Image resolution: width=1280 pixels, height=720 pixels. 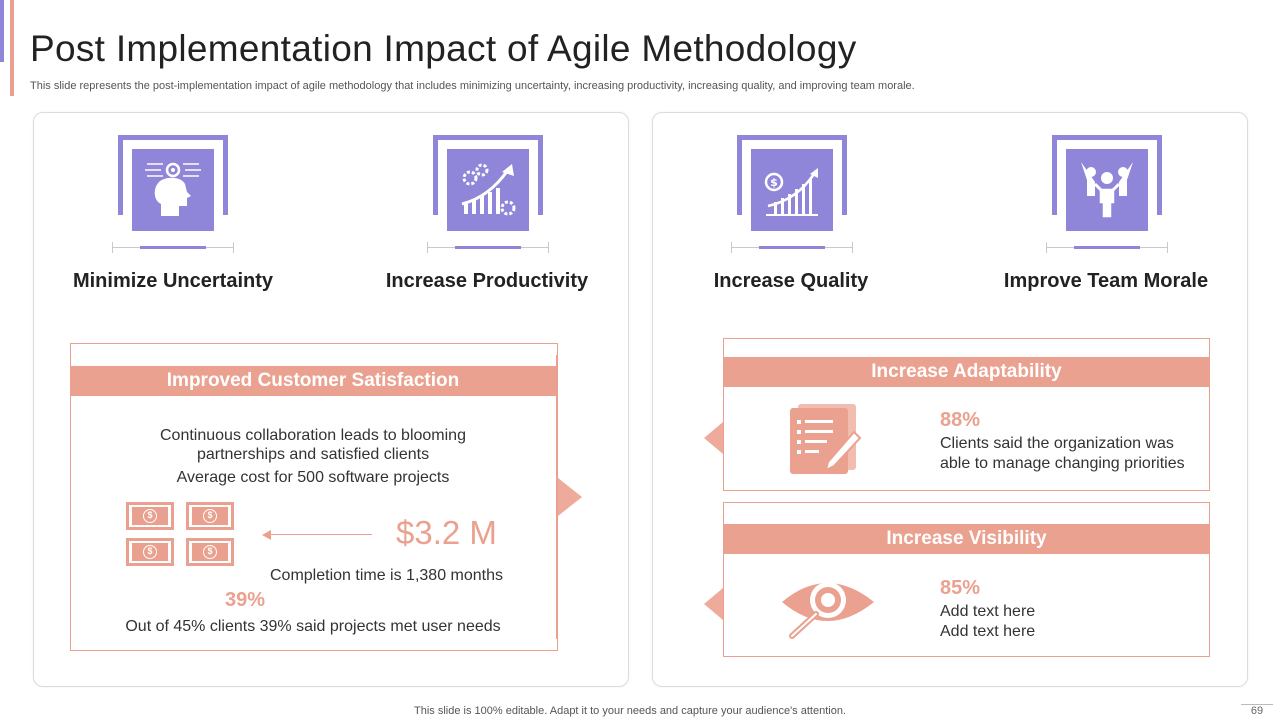 I want to click on team-celebrate-icon, so click(x=1107, y=190).